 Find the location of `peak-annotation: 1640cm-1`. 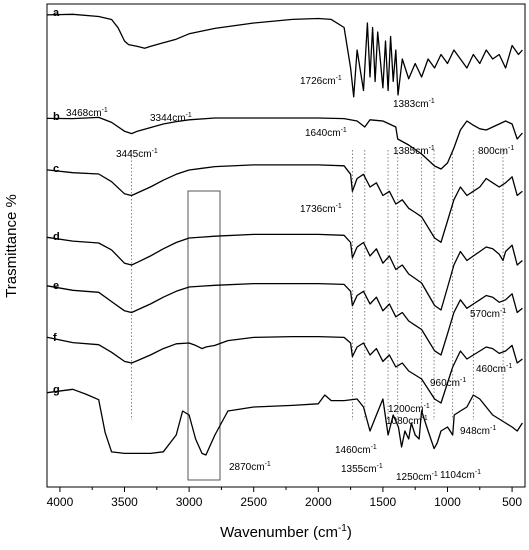

peak-annotation: 1640cm-1 is located at coordinates (326, 133).